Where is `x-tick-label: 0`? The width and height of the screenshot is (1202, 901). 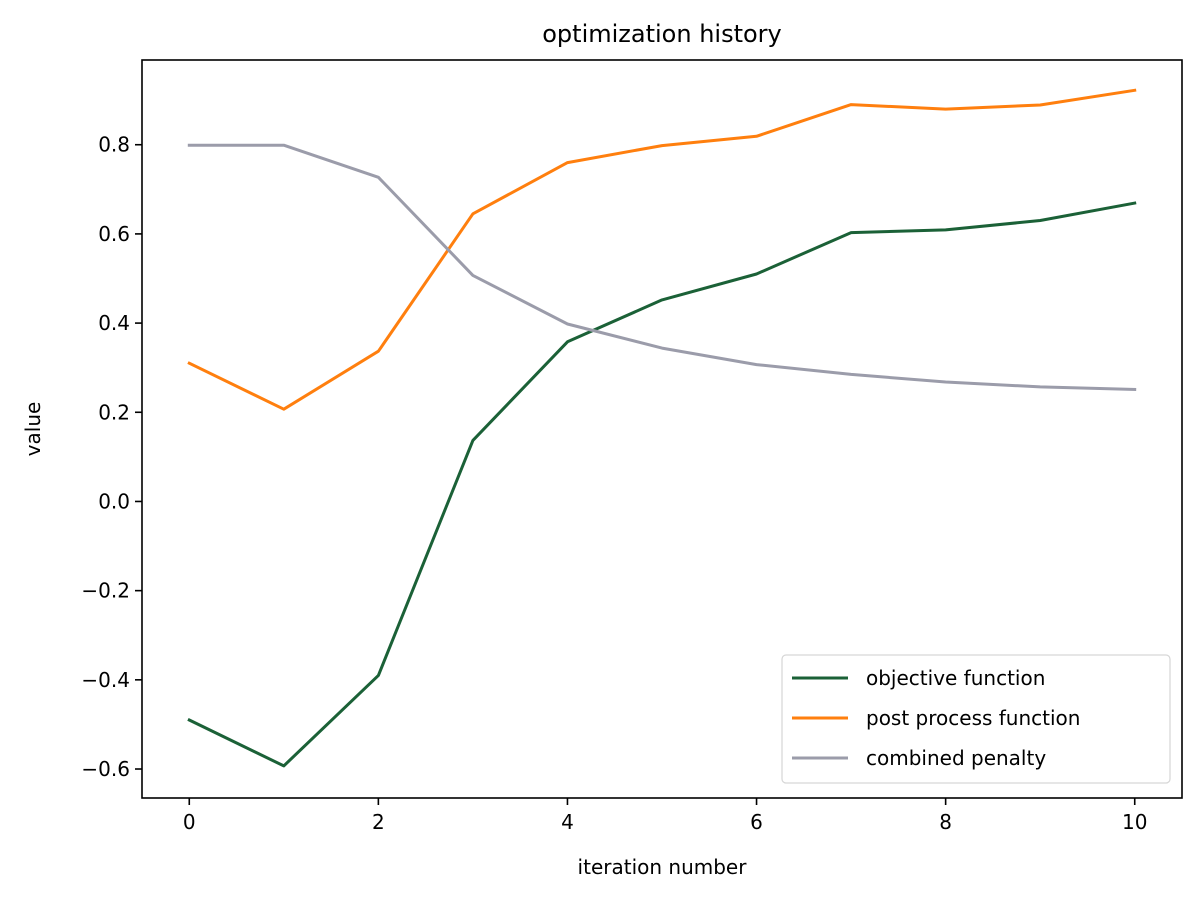 x-tick-label: 0 is located at coordinates (189, 822).